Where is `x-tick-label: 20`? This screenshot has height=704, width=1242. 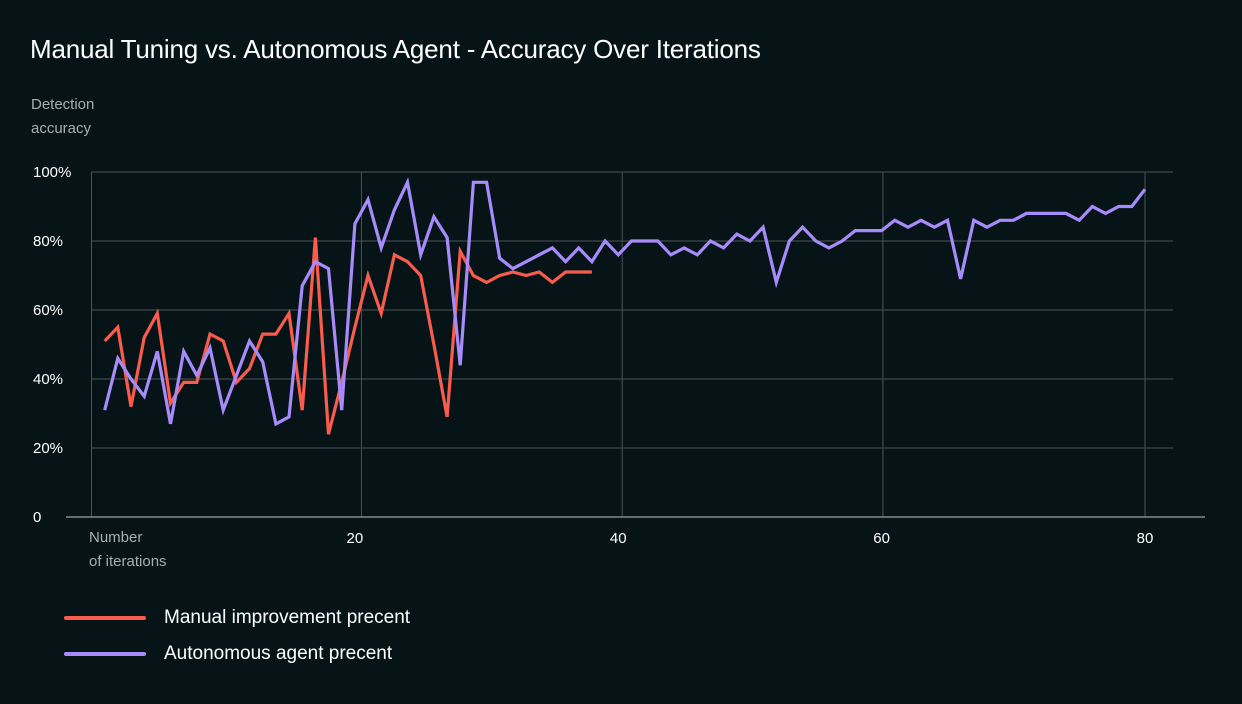 x-tick-label: 20 is located at coordinates (355, 538).